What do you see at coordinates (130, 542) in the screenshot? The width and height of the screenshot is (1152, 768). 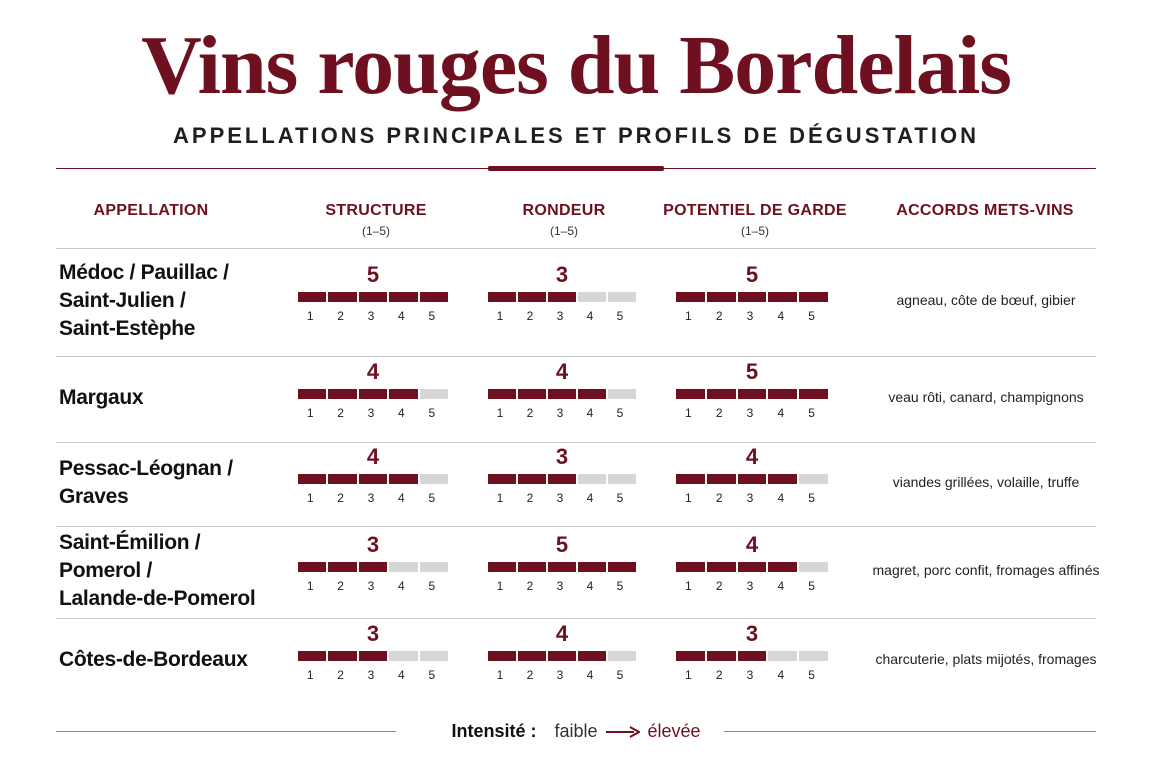 I see `appellation-line: Saint-Émilion /` at bounding box center [130, 542].